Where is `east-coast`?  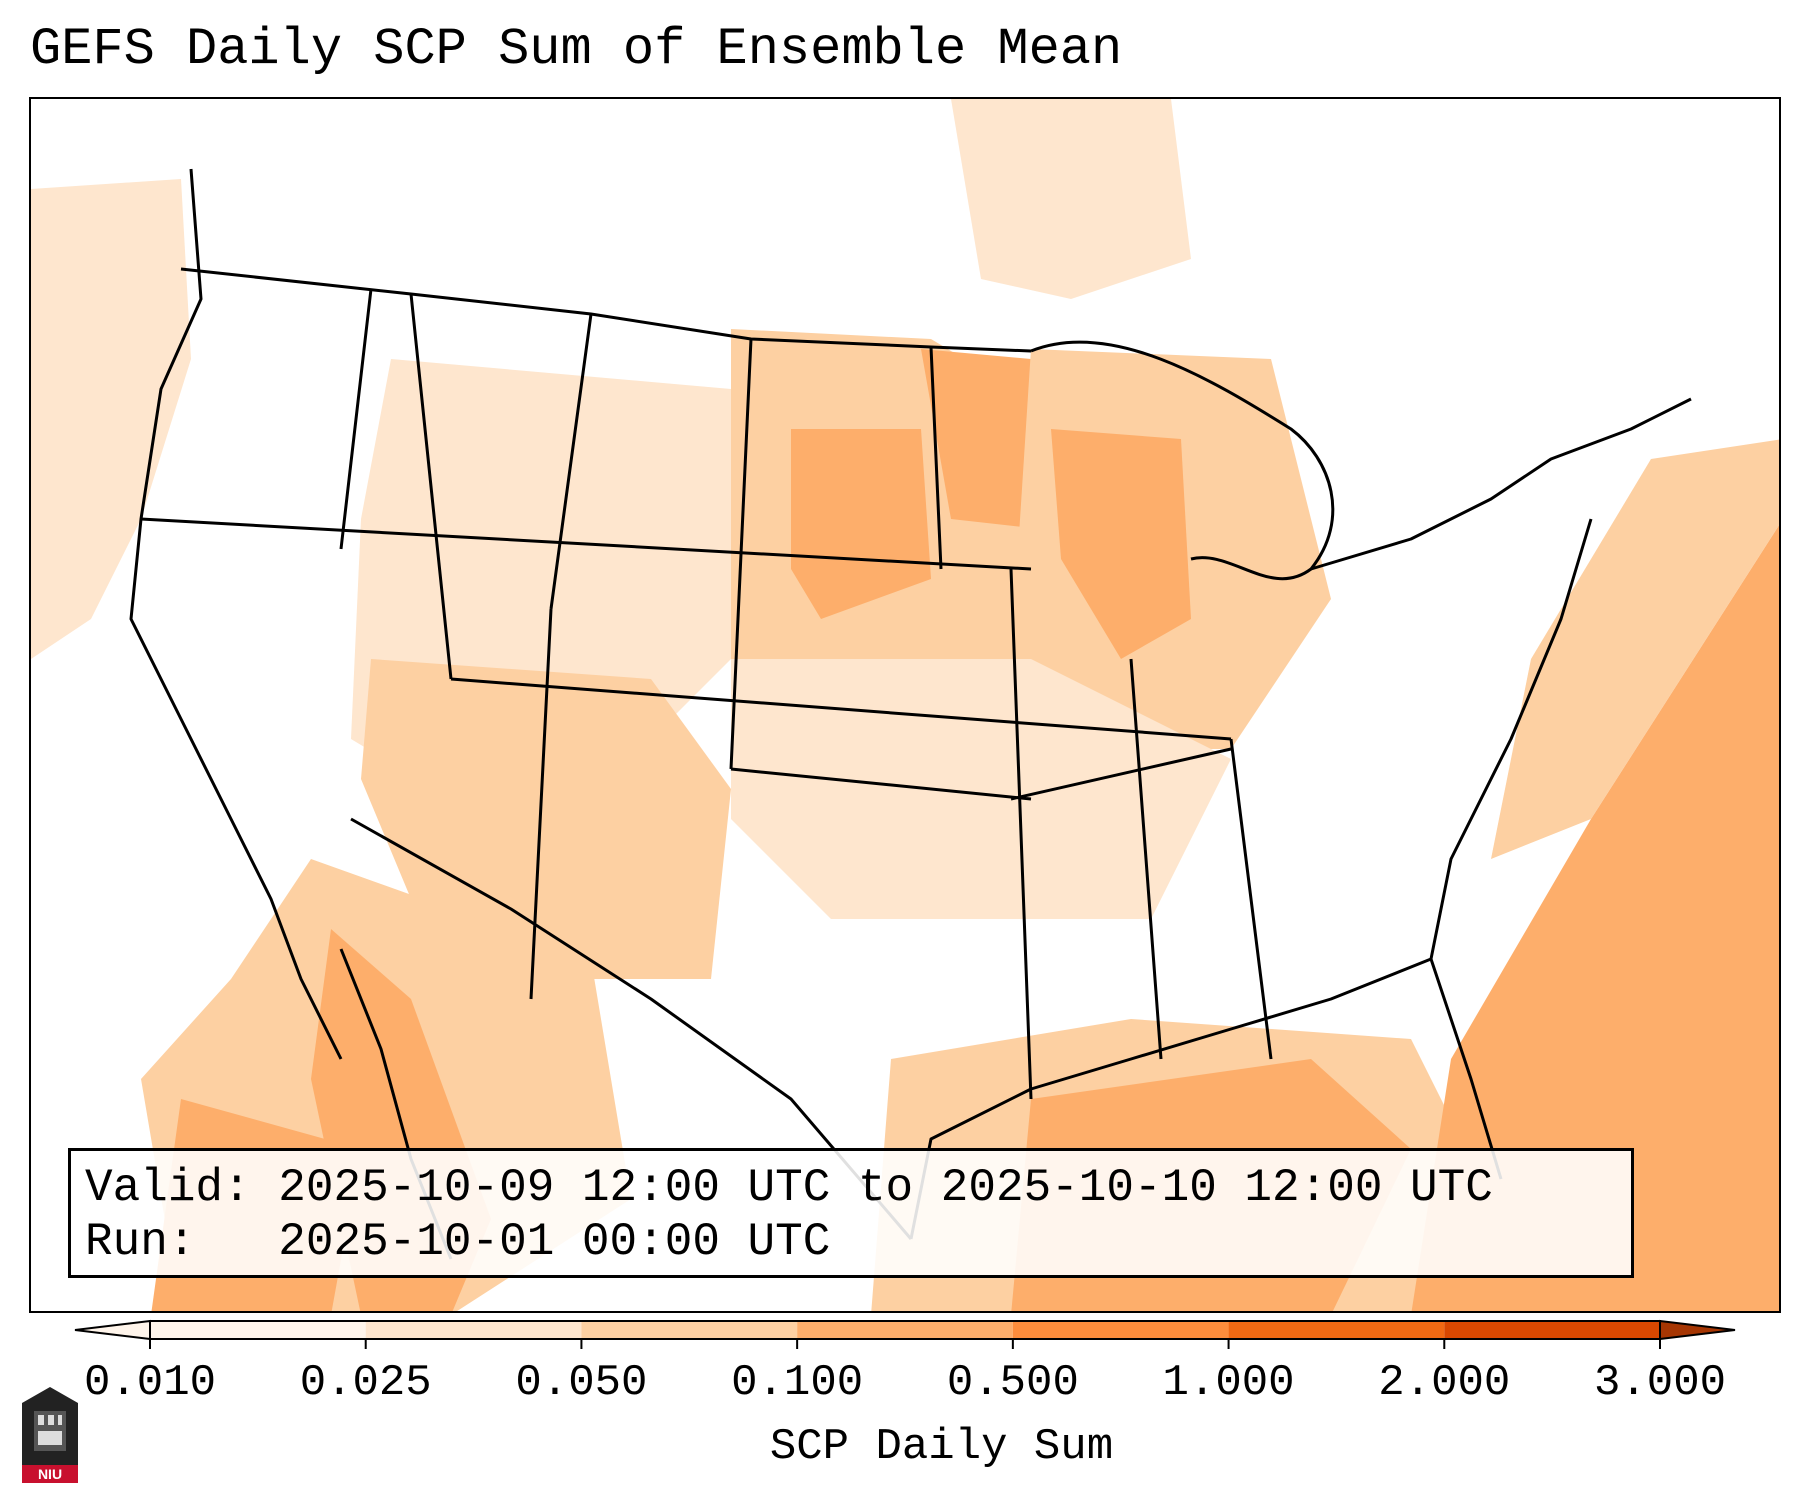 east-coast is located at coordinates (1511, 849).